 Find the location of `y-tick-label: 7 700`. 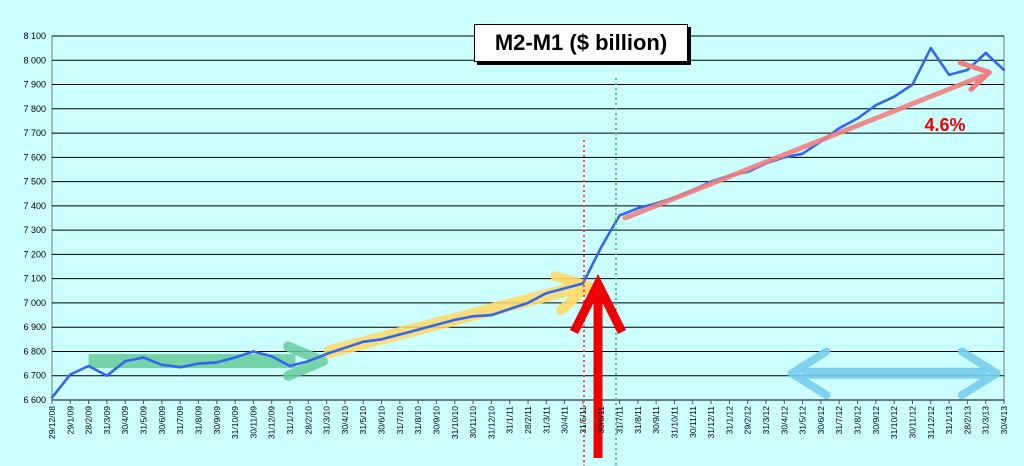

y-tick-label: 7 700 is located at coordinates (34, 133).